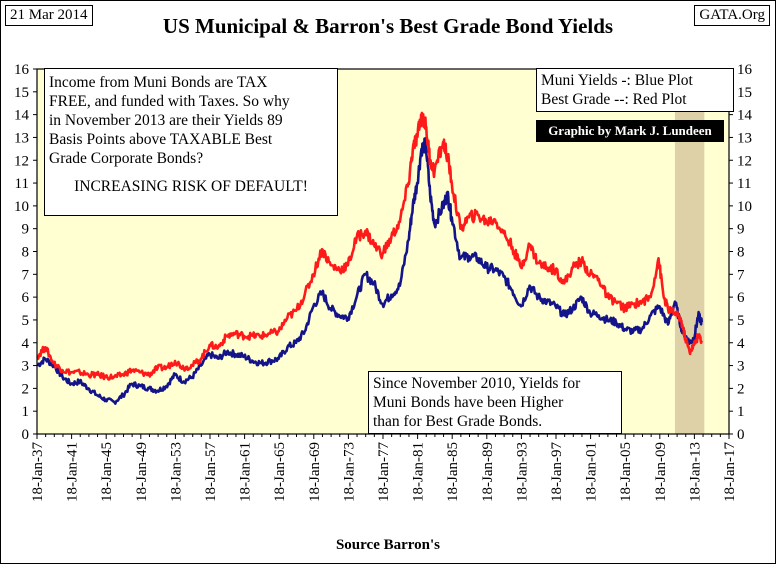 This screenshot has width=776, height=564. Describe the element at coordinates (176, 472) in the screenshot. I see `x-tick-label: 18-Jan-53` at that location.